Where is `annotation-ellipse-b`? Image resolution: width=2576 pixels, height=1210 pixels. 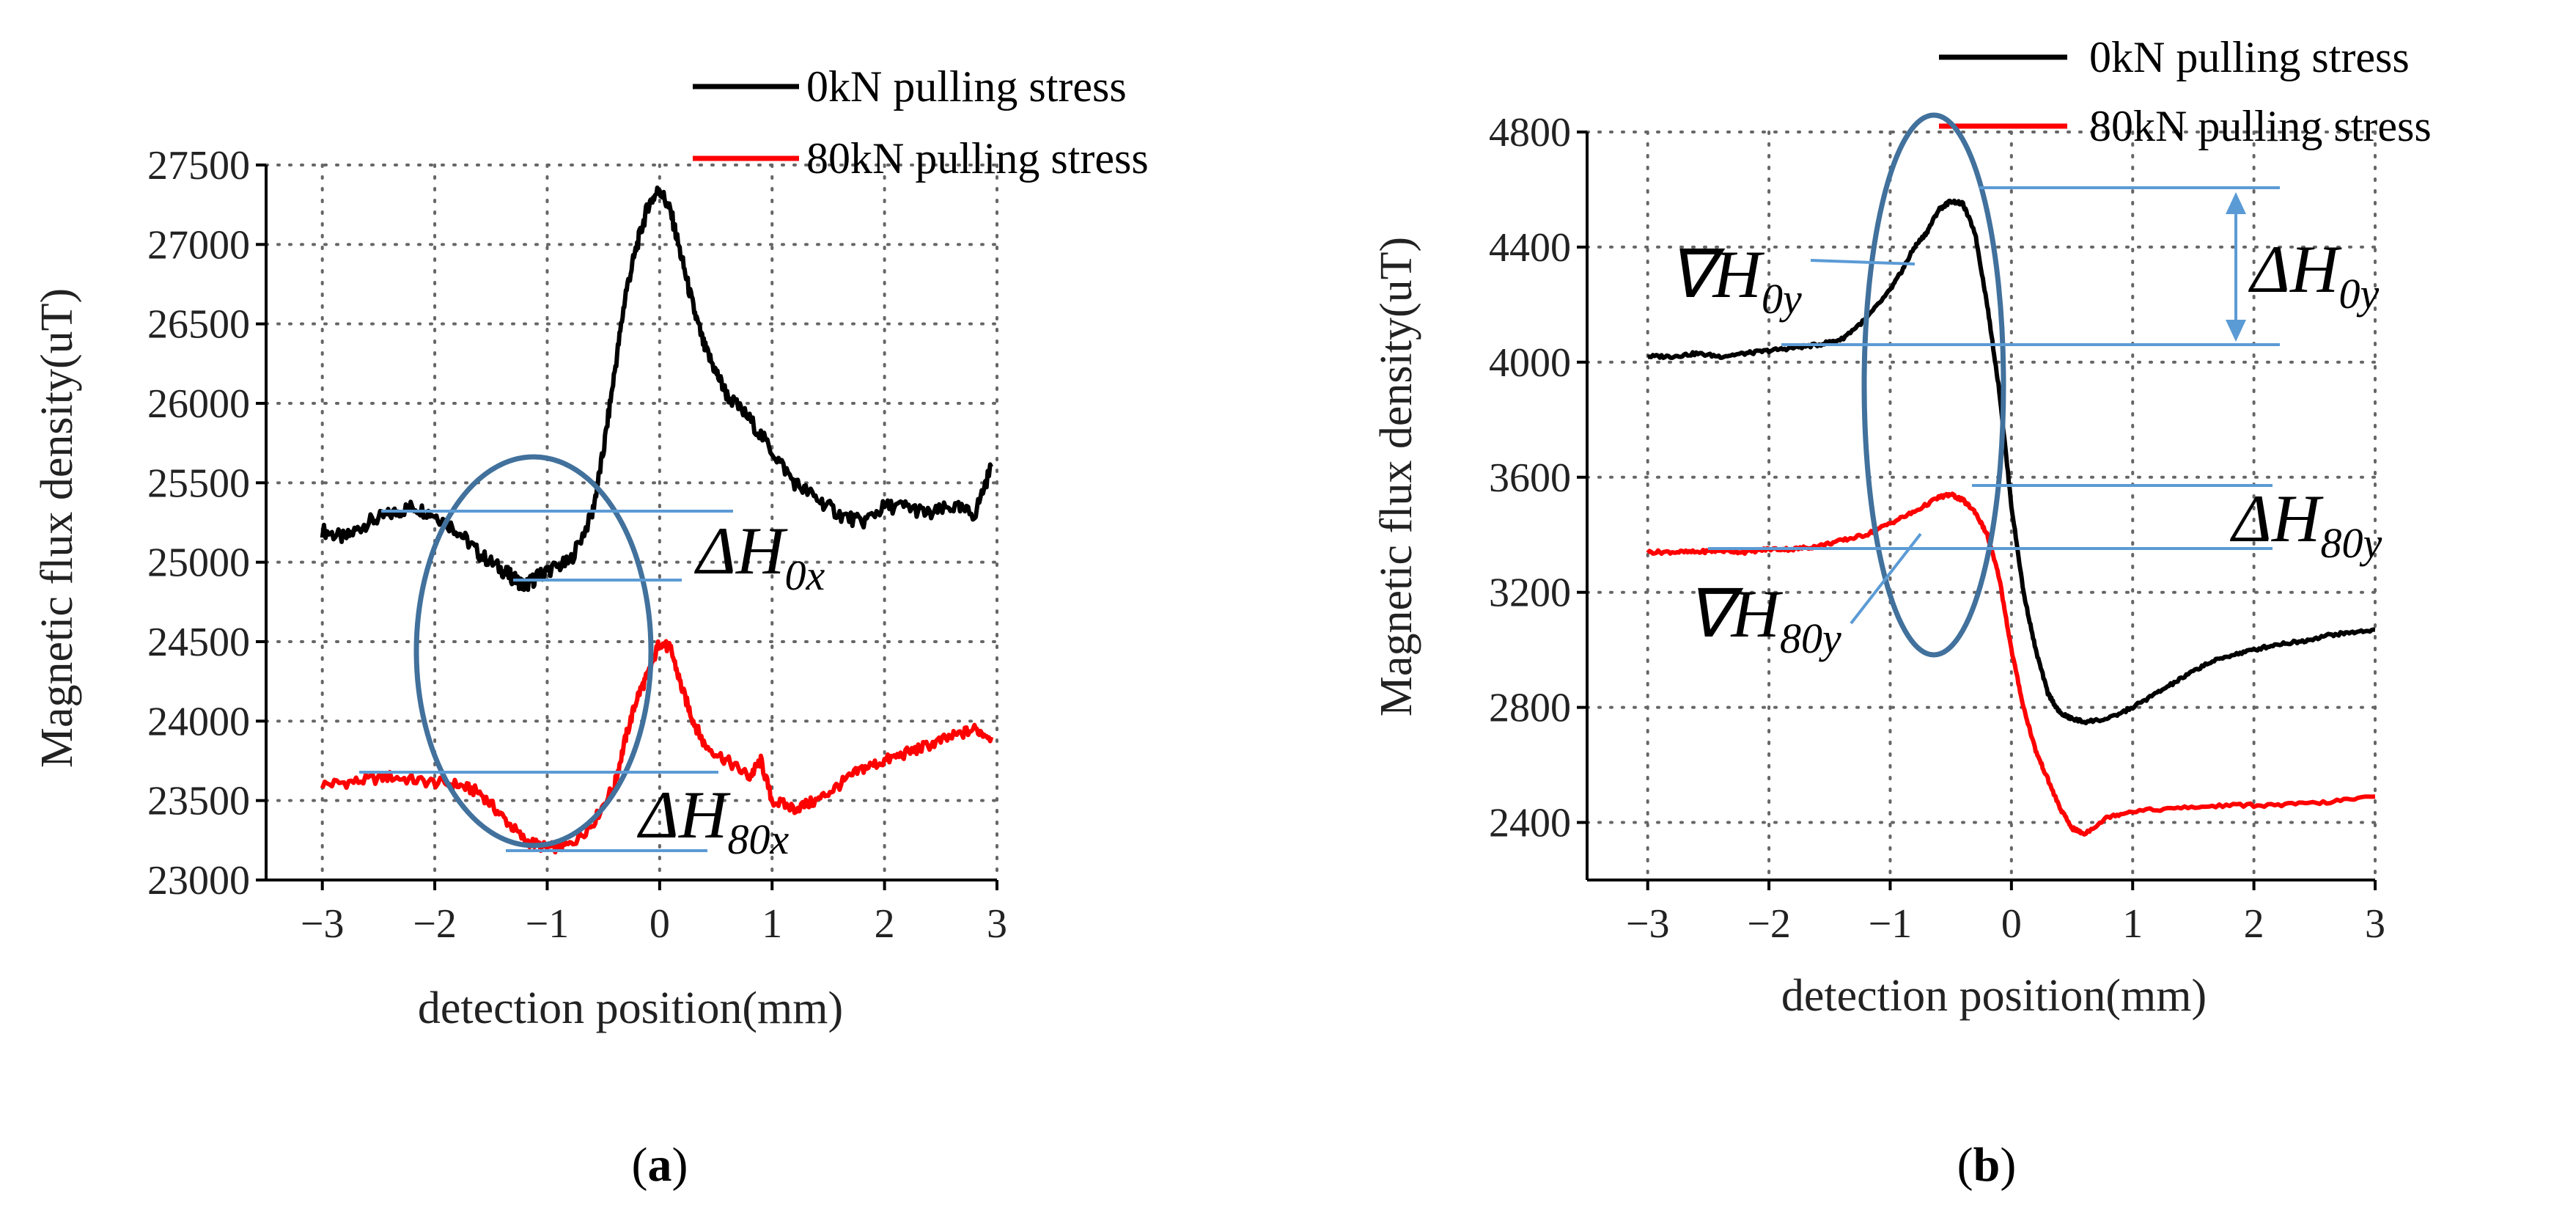
annotation-ellipse-b is located at coordinates (1933, 385).